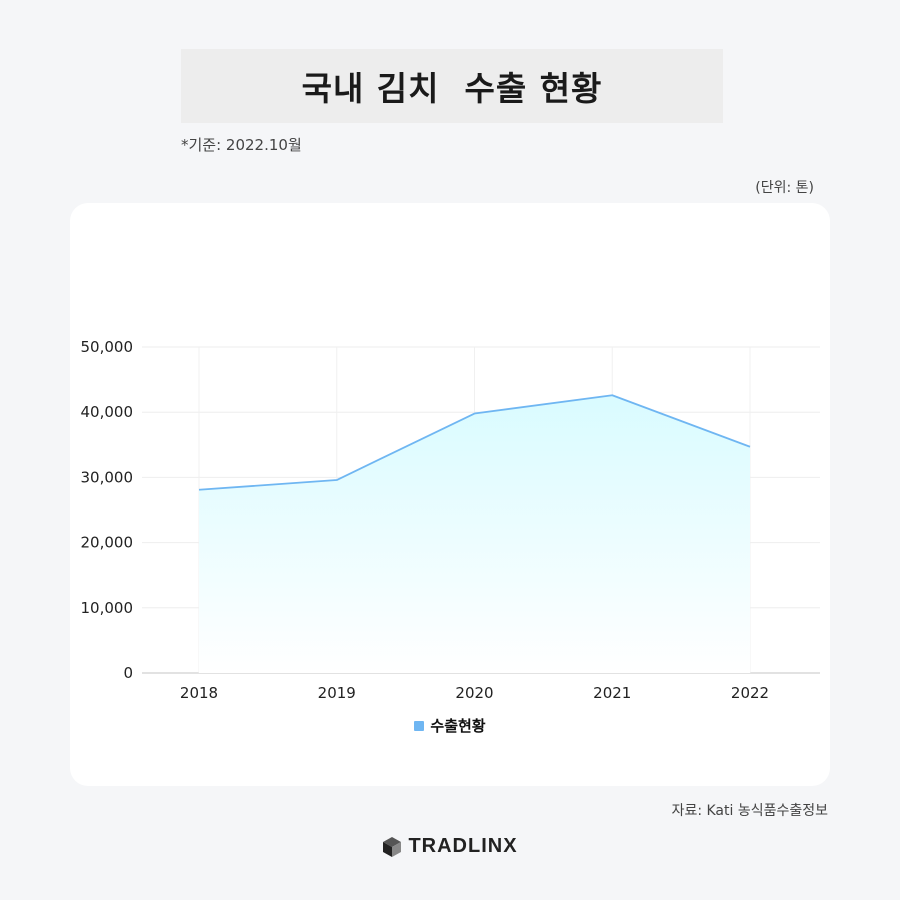  Describe the element at coordinates (107, 477) in the screenshot. I see `y-tick-label: 30,000` at that location.